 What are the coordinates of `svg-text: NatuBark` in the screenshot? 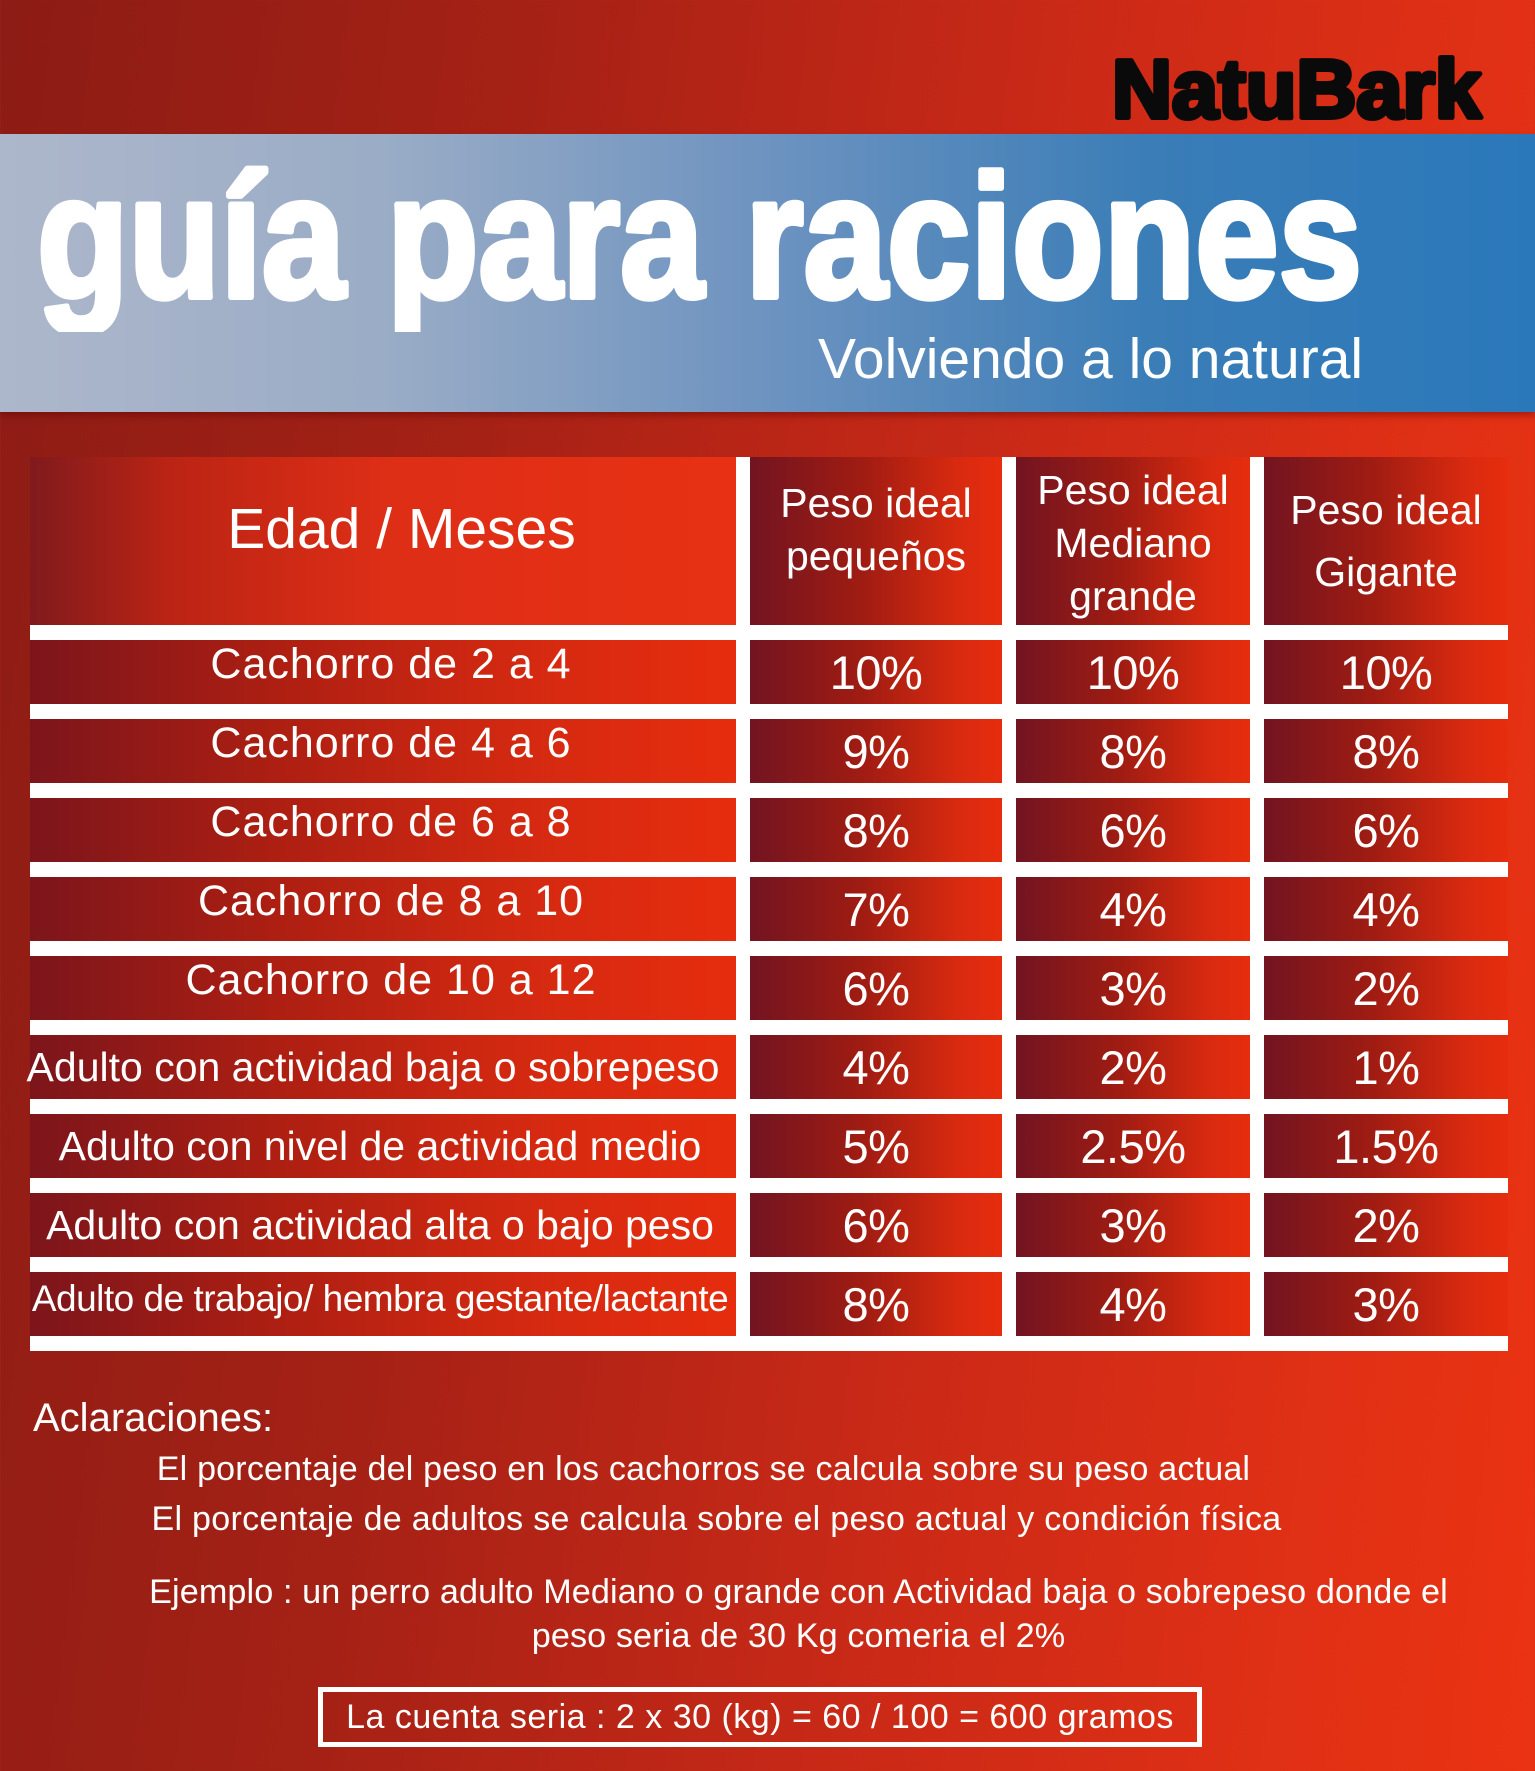 It's located at (1297, 89).